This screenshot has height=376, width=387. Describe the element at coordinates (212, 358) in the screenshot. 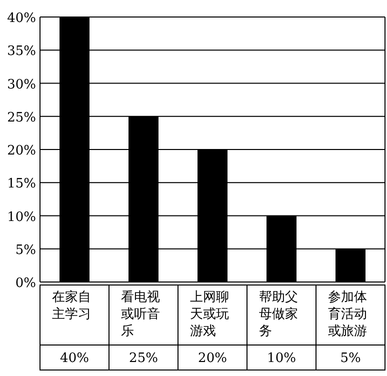

I see `data-label: 20%` at that location.